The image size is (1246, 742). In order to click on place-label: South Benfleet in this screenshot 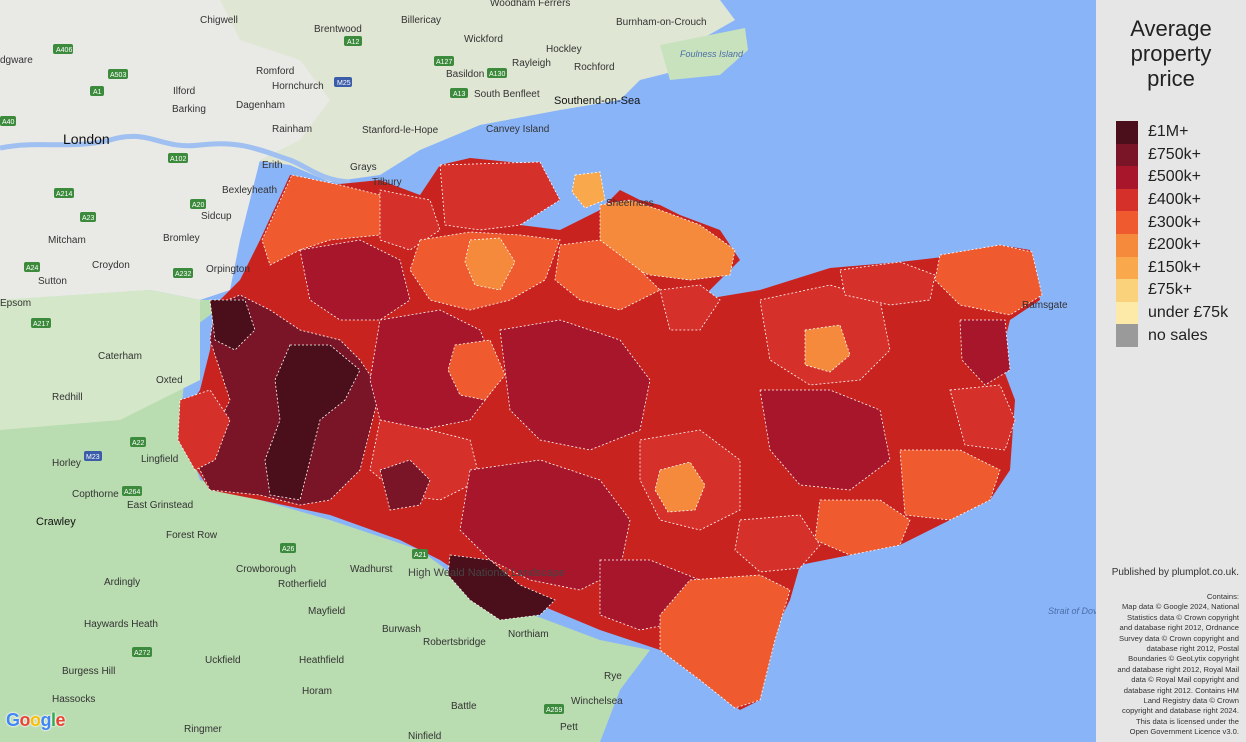, I will do `click(507, 94)`.